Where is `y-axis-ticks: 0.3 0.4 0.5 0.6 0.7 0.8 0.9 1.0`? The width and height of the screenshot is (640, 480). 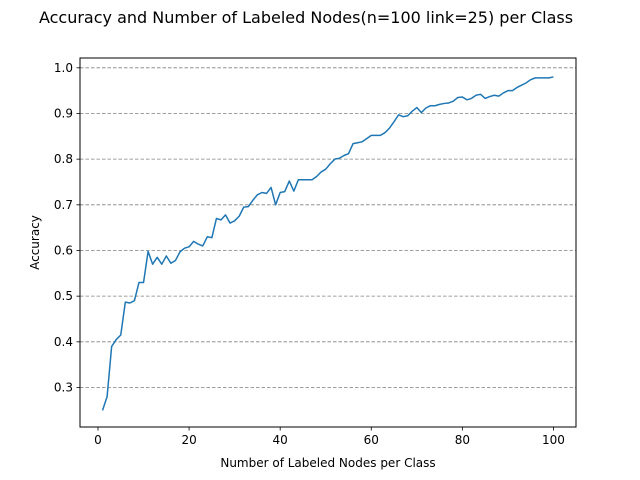 y-axis-ticks: 0.3 0.4 0.5 0.6 0.7 0.8 0.9 1.0 is located at coordinates (67, 227).